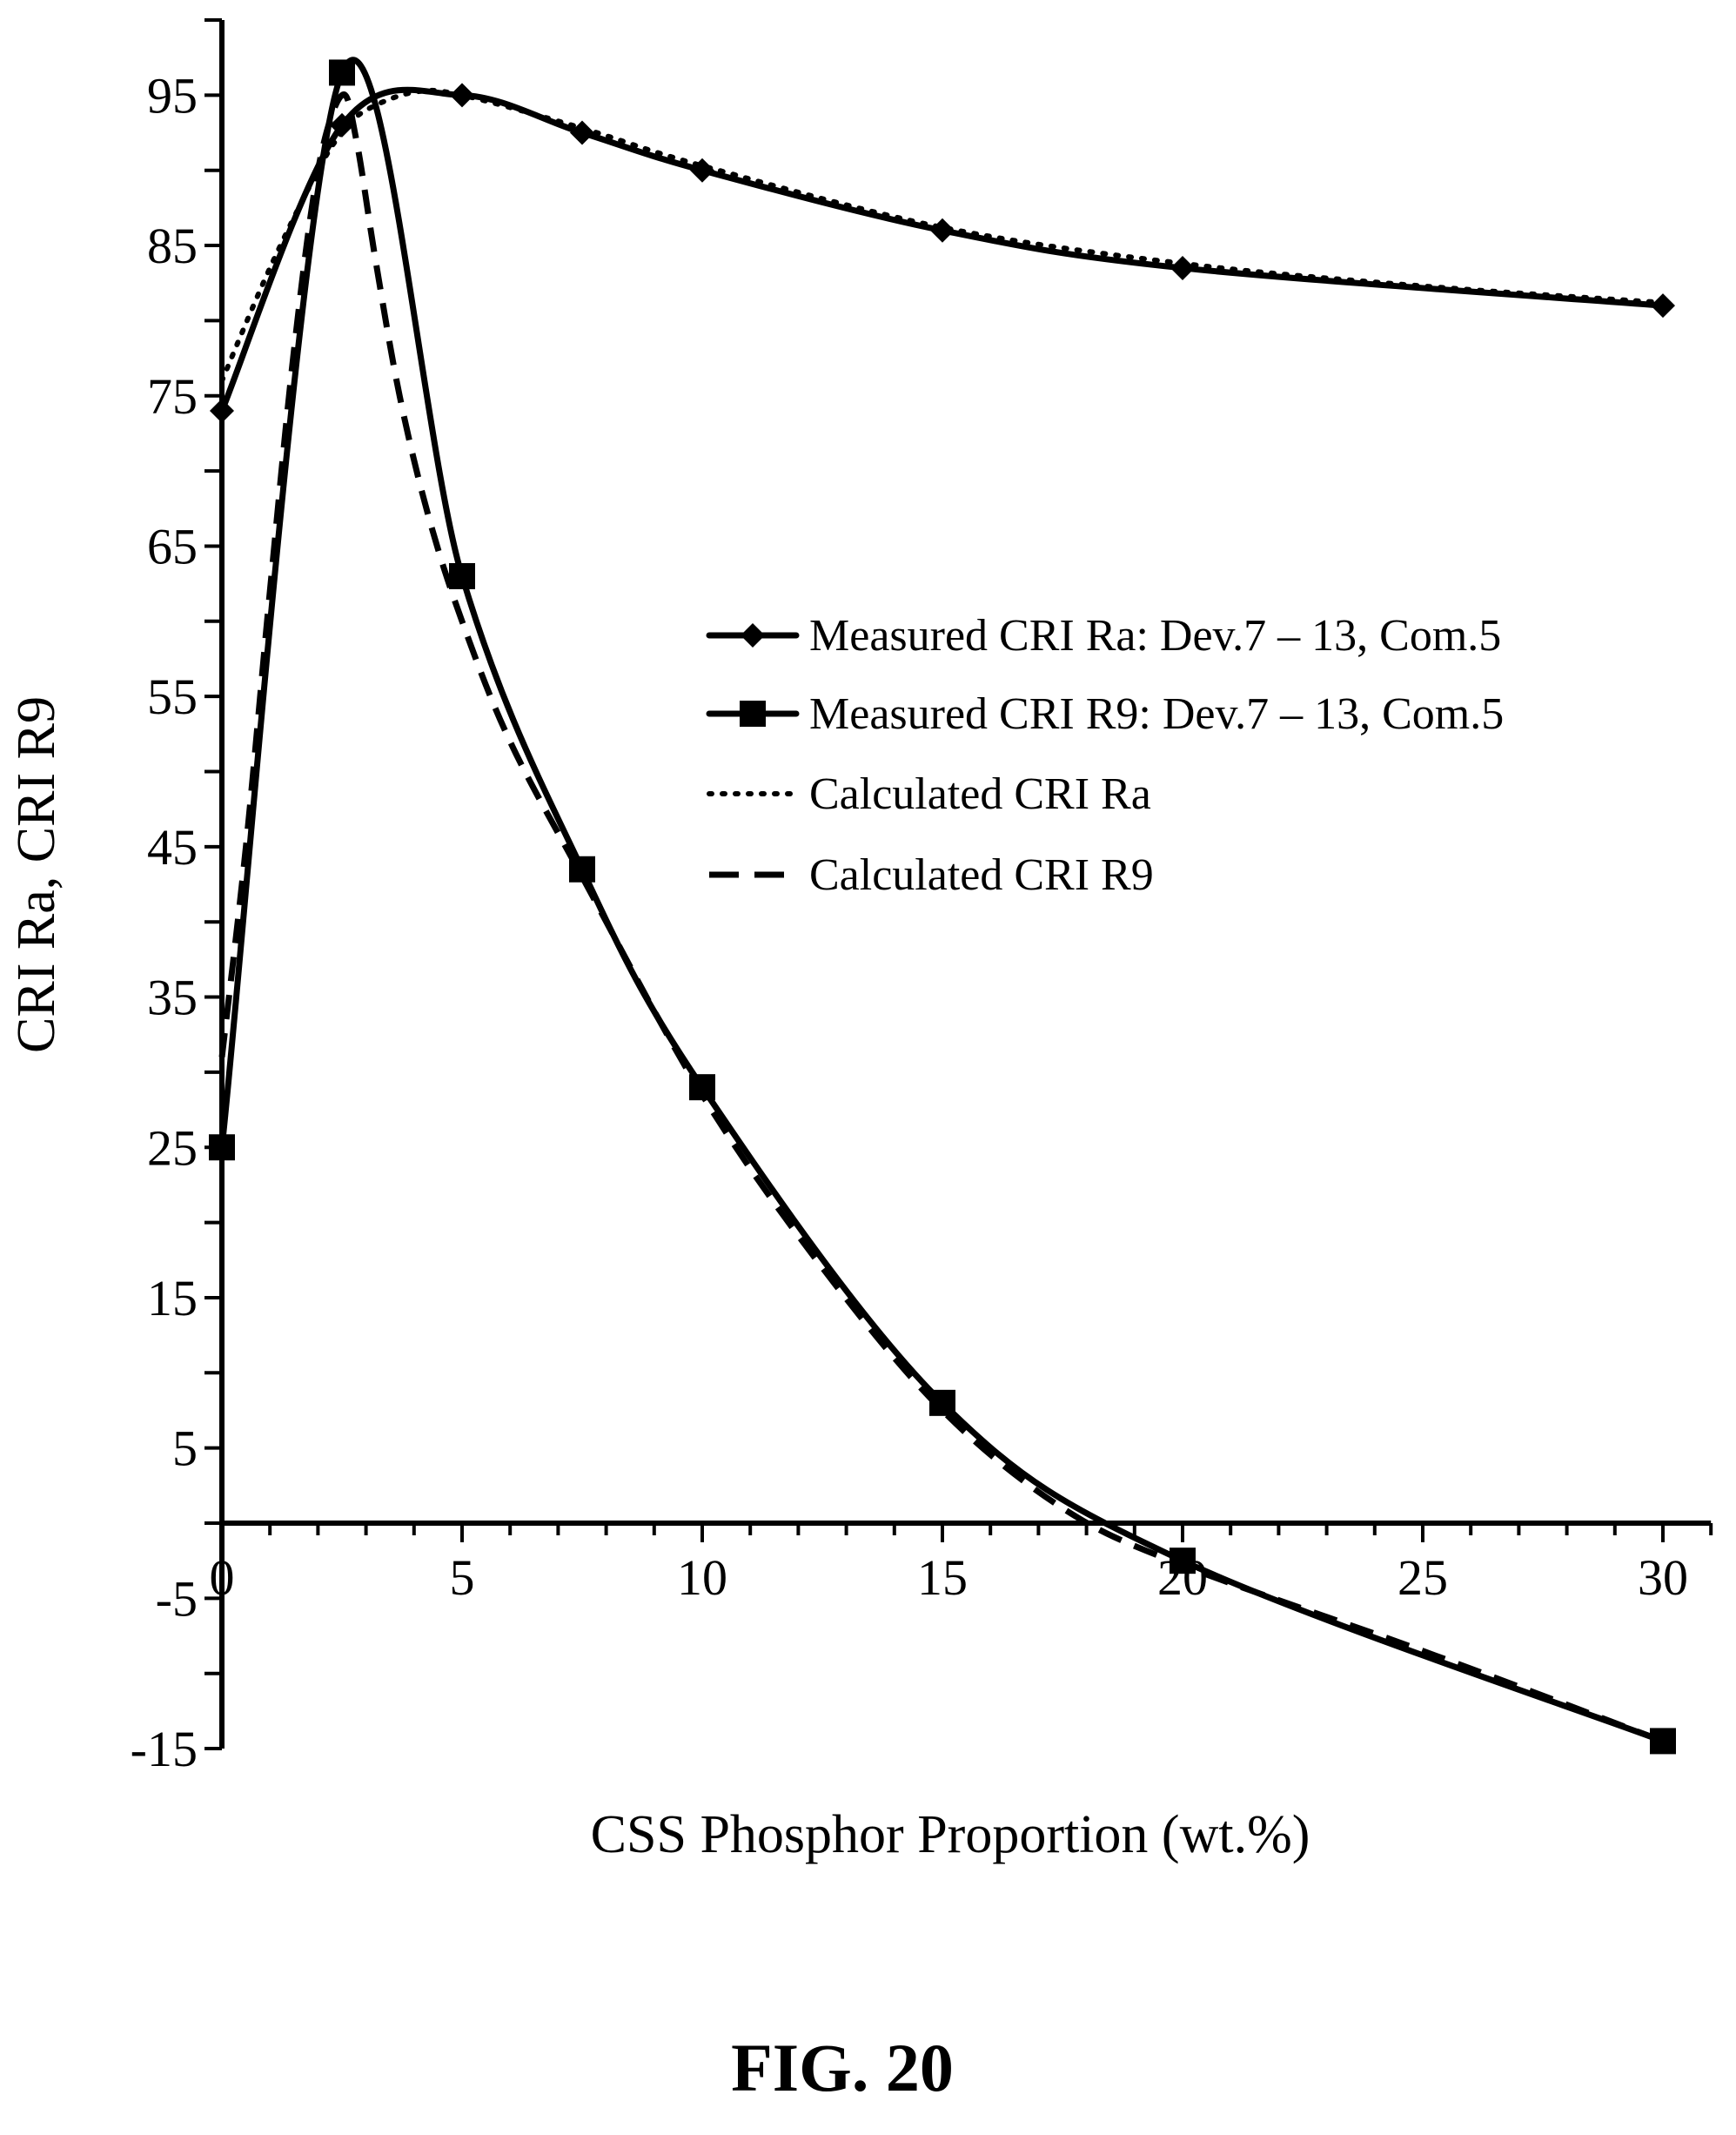  Describe the element at coordinates (172, 546) in the screenshot. I see `y-tick-label: 65` at that location.